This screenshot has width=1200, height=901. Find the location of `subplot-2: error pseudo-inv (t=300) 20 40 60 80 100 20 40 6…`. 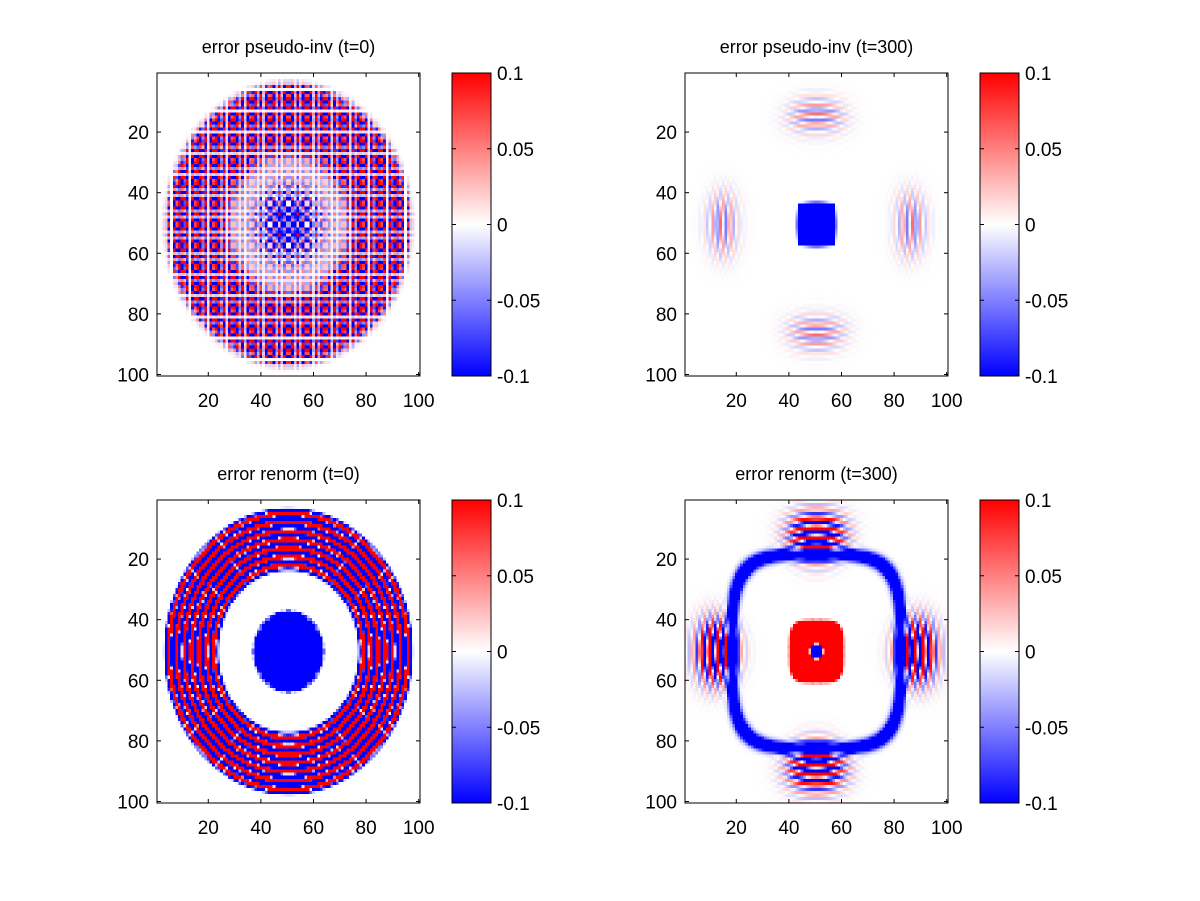

subplot-2: error pseudo-inv (t=300) 20 40 60 80 100 20 40 6… is located at coordinates (856, 224).